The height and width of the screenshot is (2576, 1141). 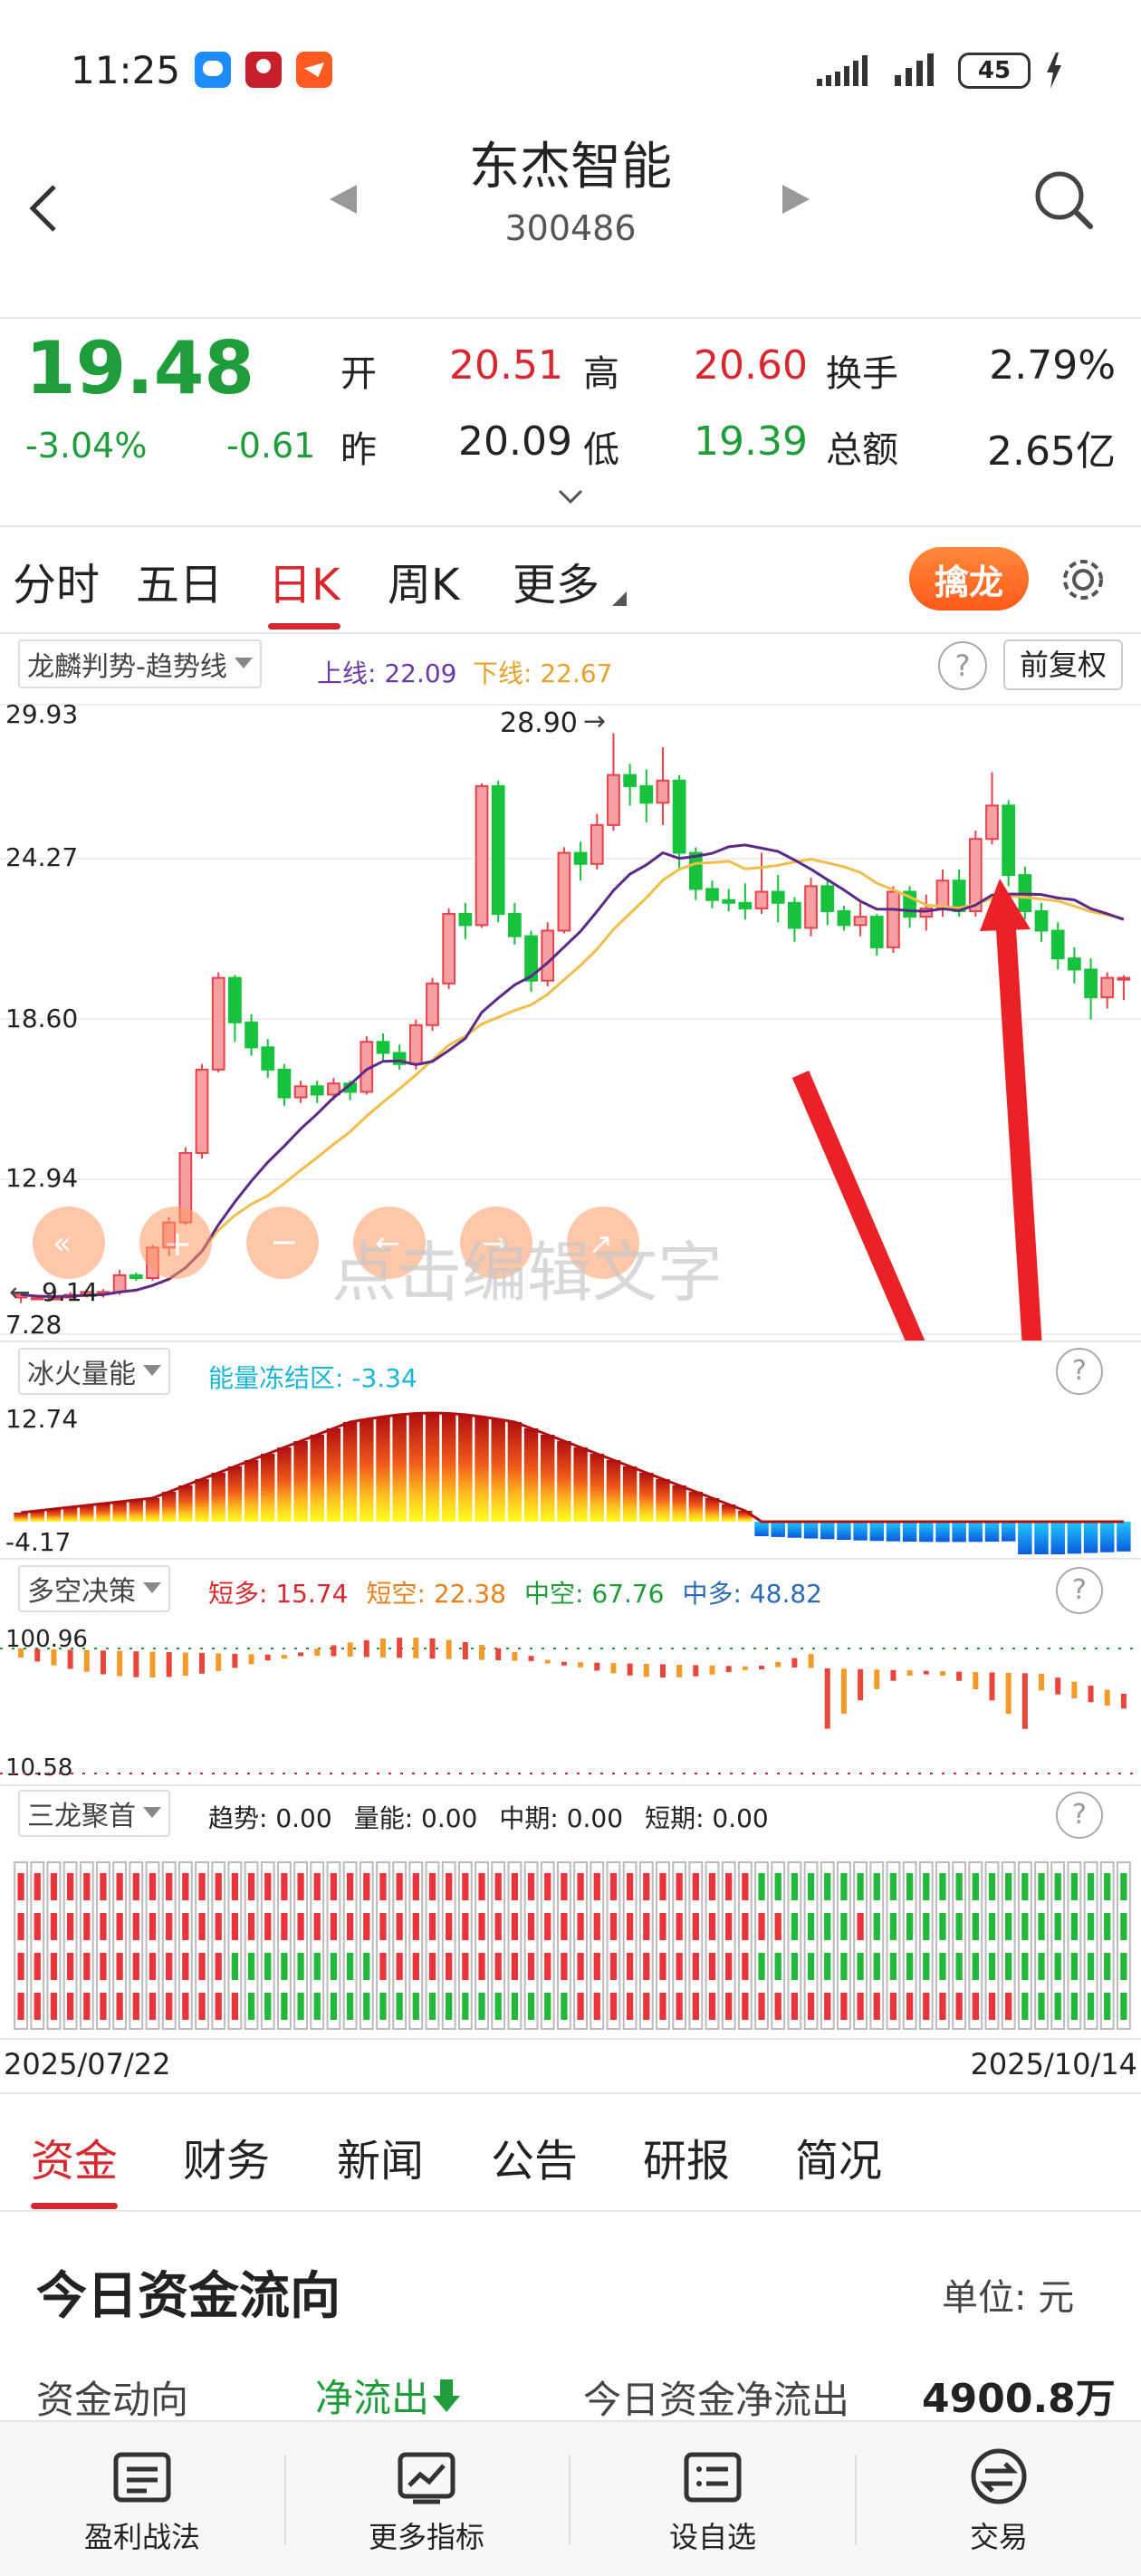 I want to click on expand-quote-button, so click(x=570, y=498).